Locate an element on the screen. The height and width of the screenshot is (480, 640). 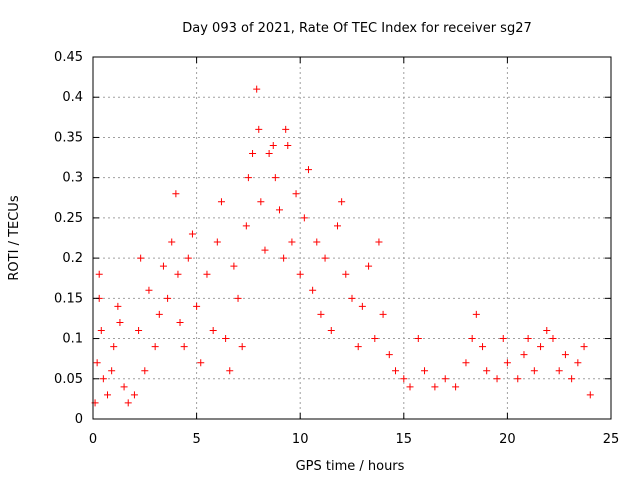
x-tick-label: 25 is located at coordinates (611, 439).